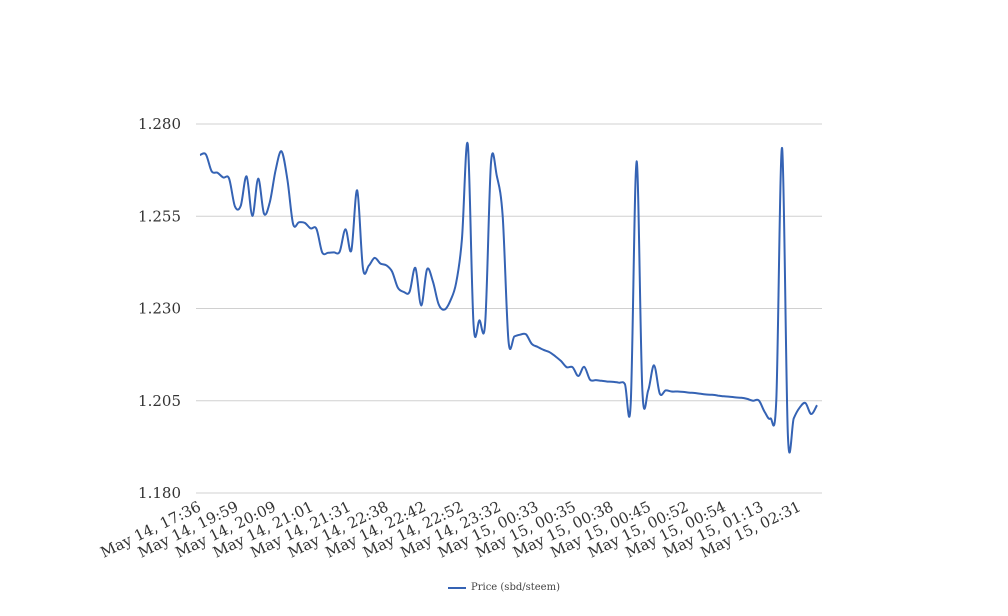 Image resolution: width=1008 pixels, height=616 pixels. I want to click on y-axis-ticks: 1.180 1.205 1.230 1.255 1.280, so click(159, 308).